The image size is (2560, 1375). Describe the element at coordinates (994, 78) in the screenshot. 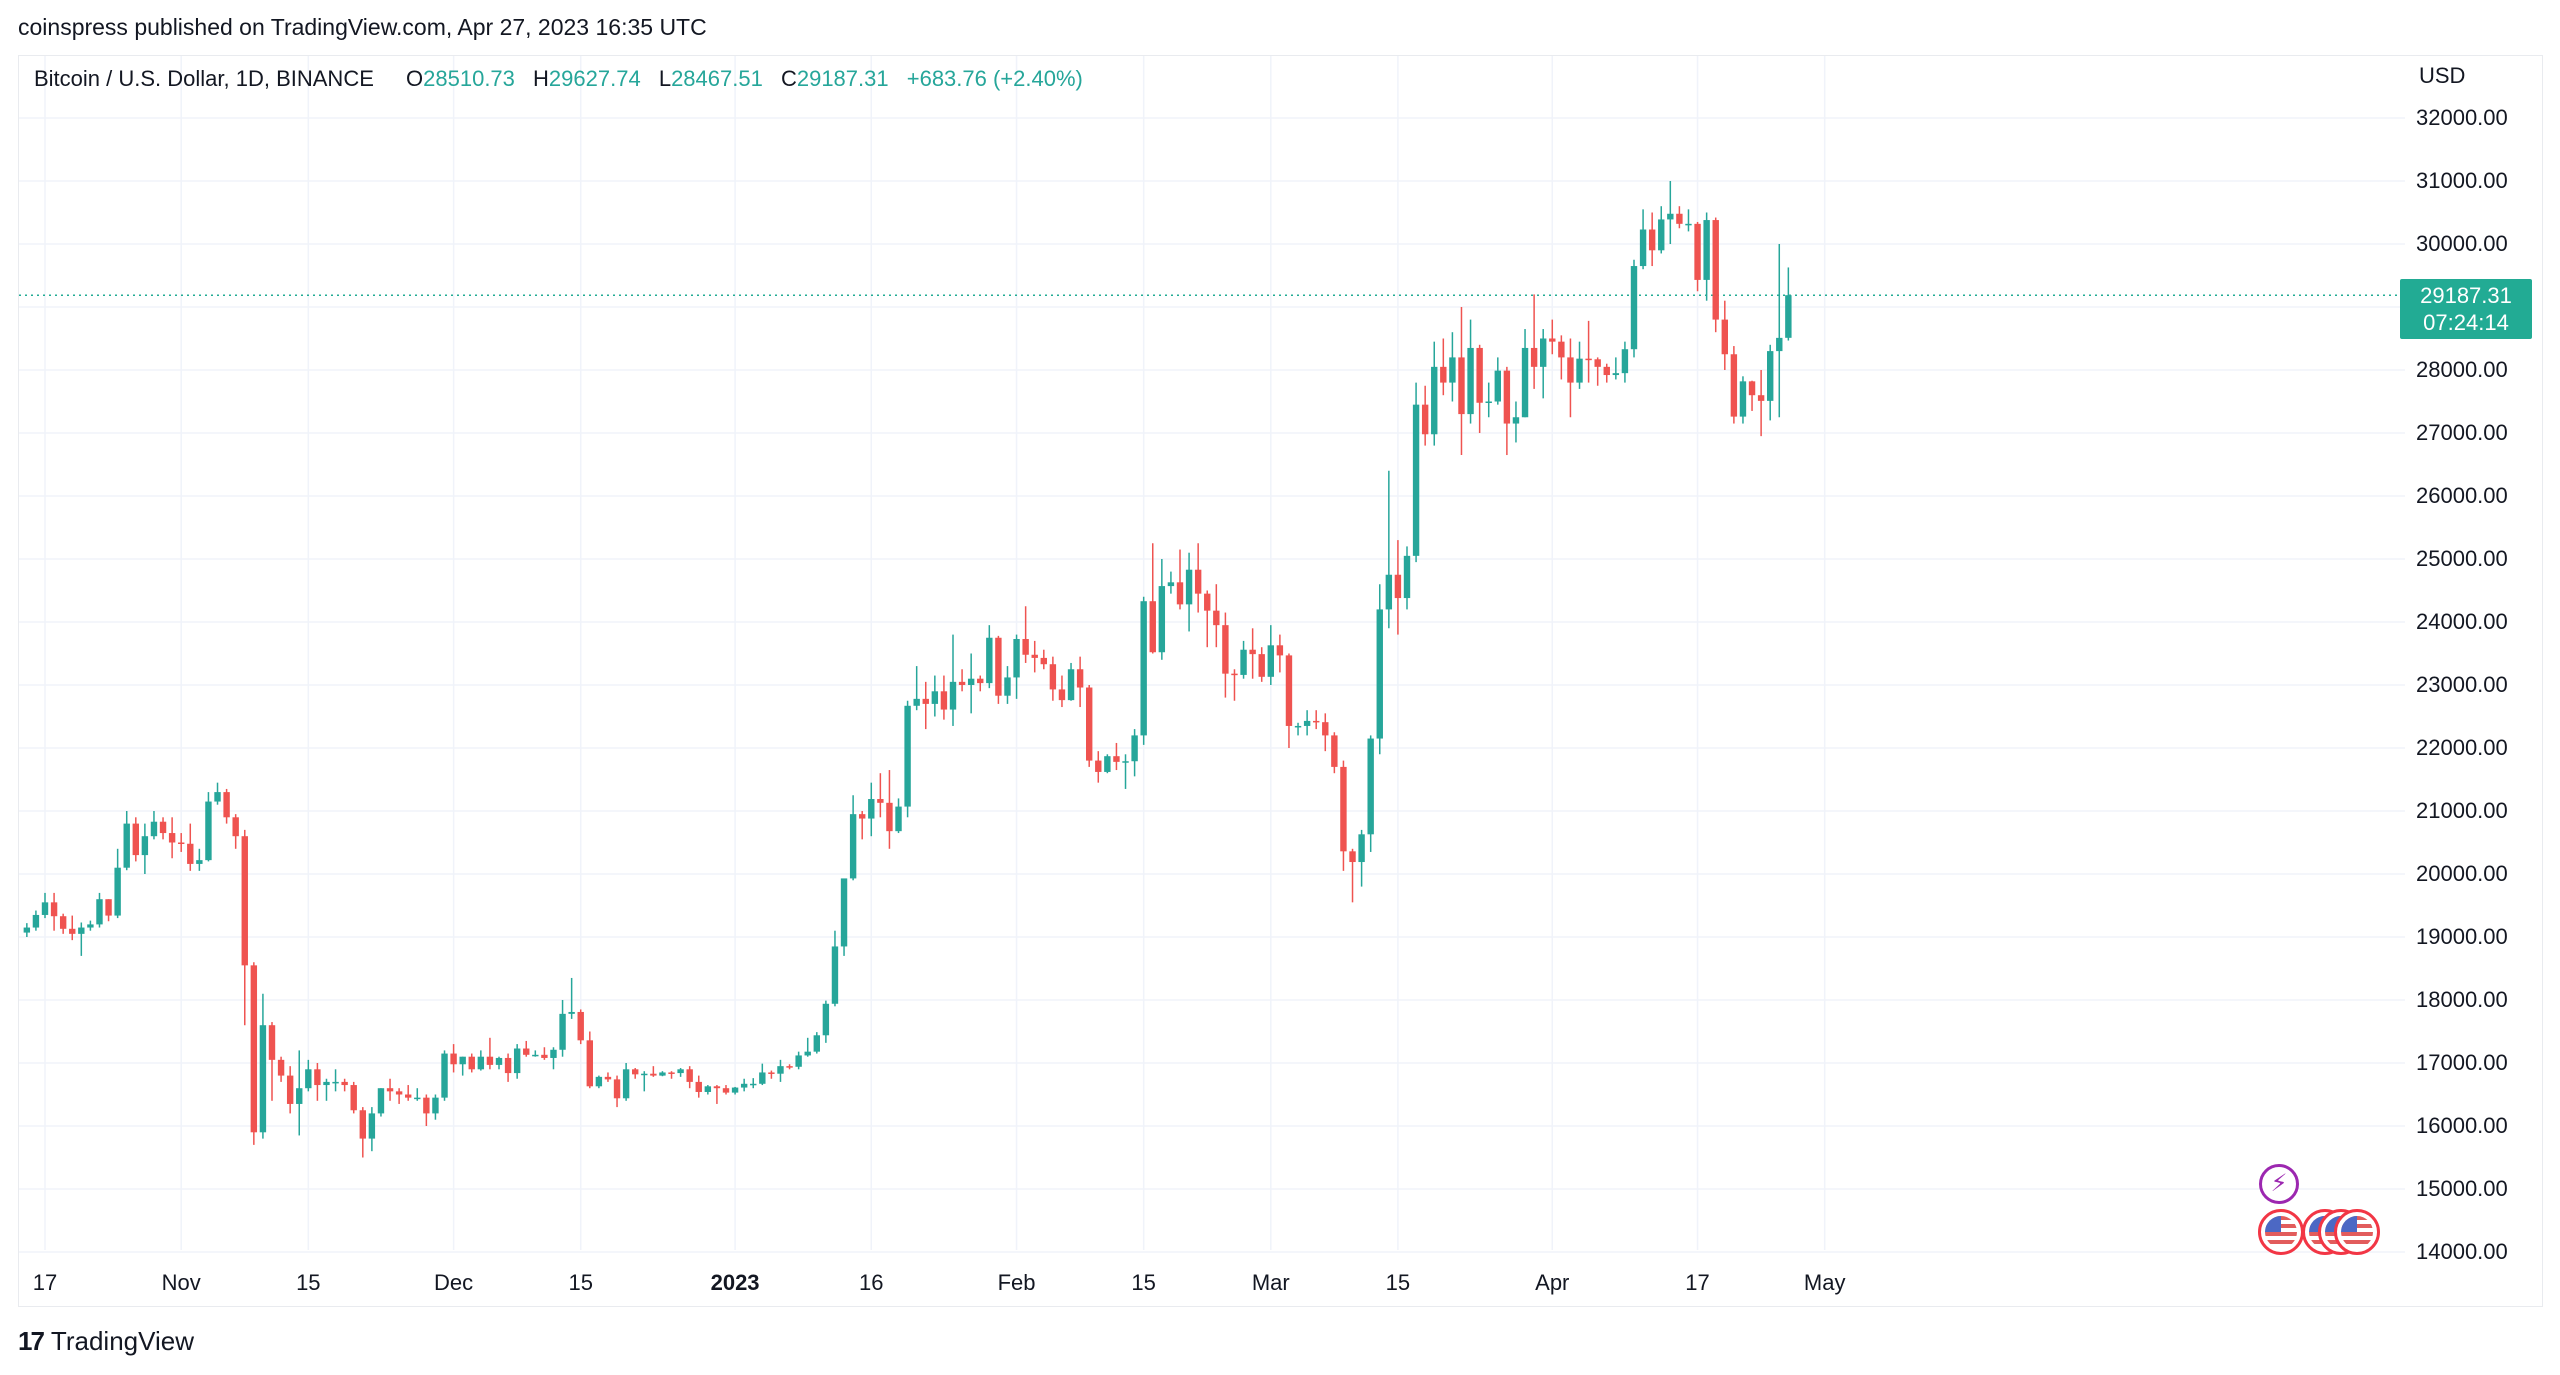

I see `change-value: +683.76 (+2.40%)` at that location.